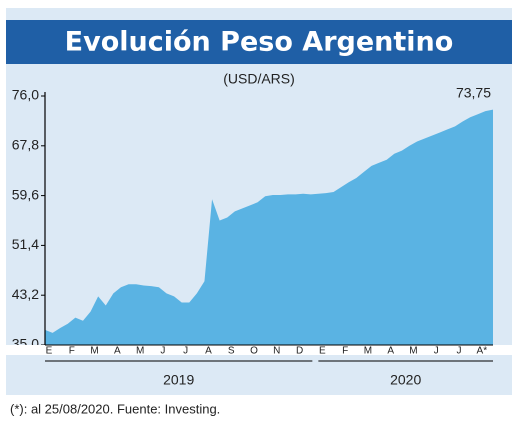  What do you see at coordinates (25, 294) in the screenshot?
I see `y-tick-label: 43,2` at bounding box center [25, 294].